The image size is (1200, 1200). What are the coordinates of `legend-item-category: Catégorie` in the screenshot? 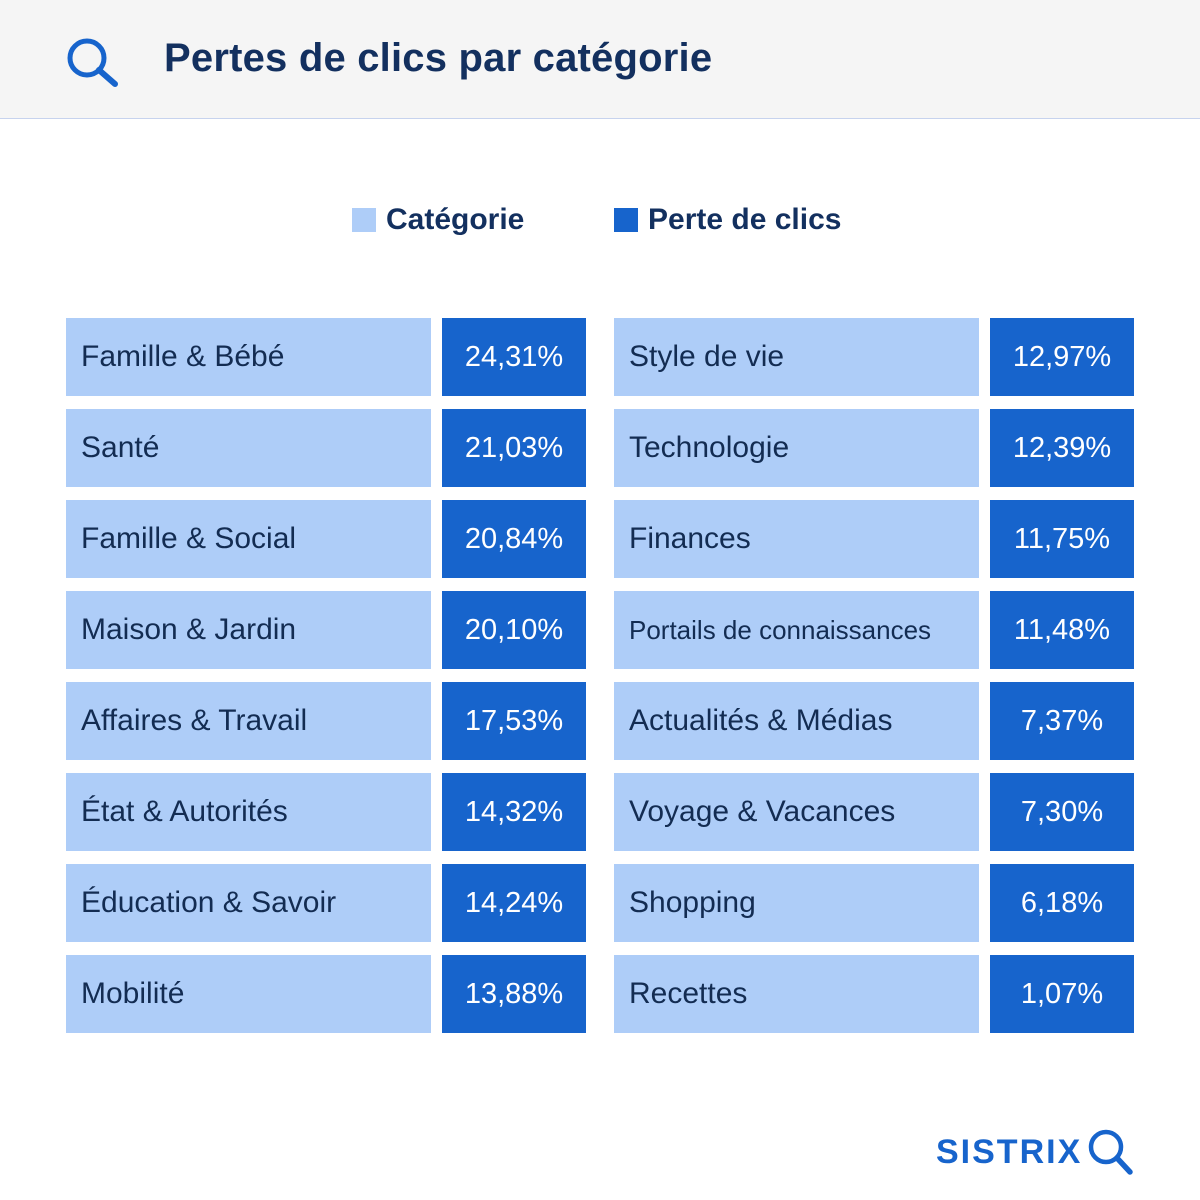 It's located at (438, 220).